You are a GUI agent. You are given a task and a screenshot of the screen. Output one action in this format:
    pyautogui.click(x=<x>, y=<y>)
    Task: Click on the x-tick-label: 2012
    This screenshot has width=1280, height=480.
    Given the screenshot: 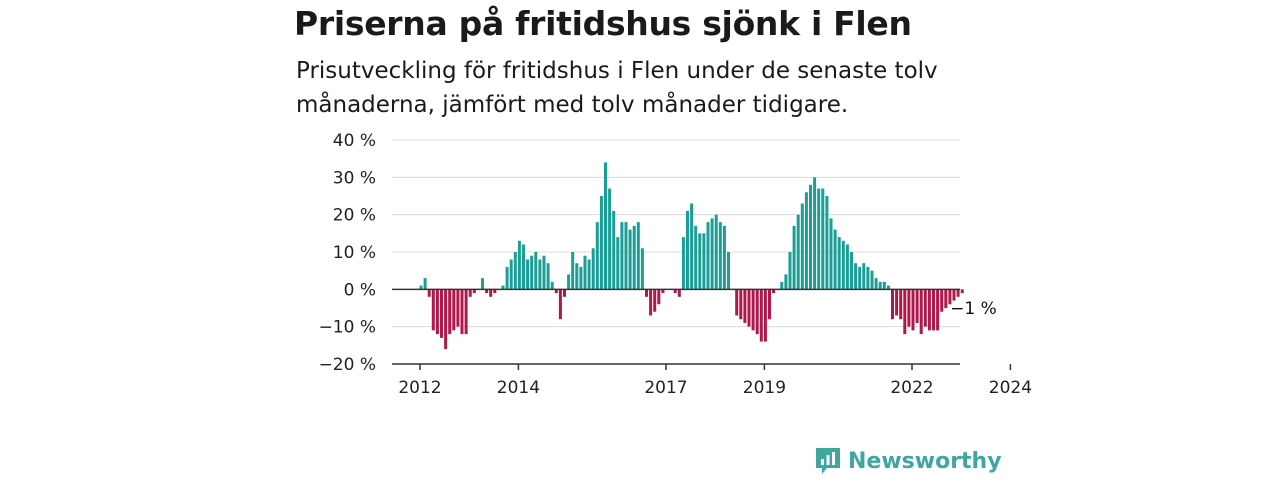 What is the action you would take?
    pyautogui.click(x=419, y=388)
    